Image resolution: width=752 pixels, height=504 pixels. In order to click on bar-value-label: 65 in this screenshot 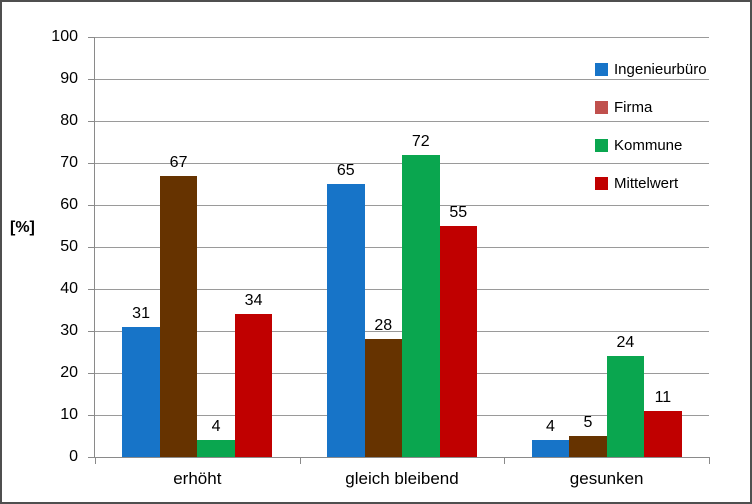, I will do `click(345, 170)`.